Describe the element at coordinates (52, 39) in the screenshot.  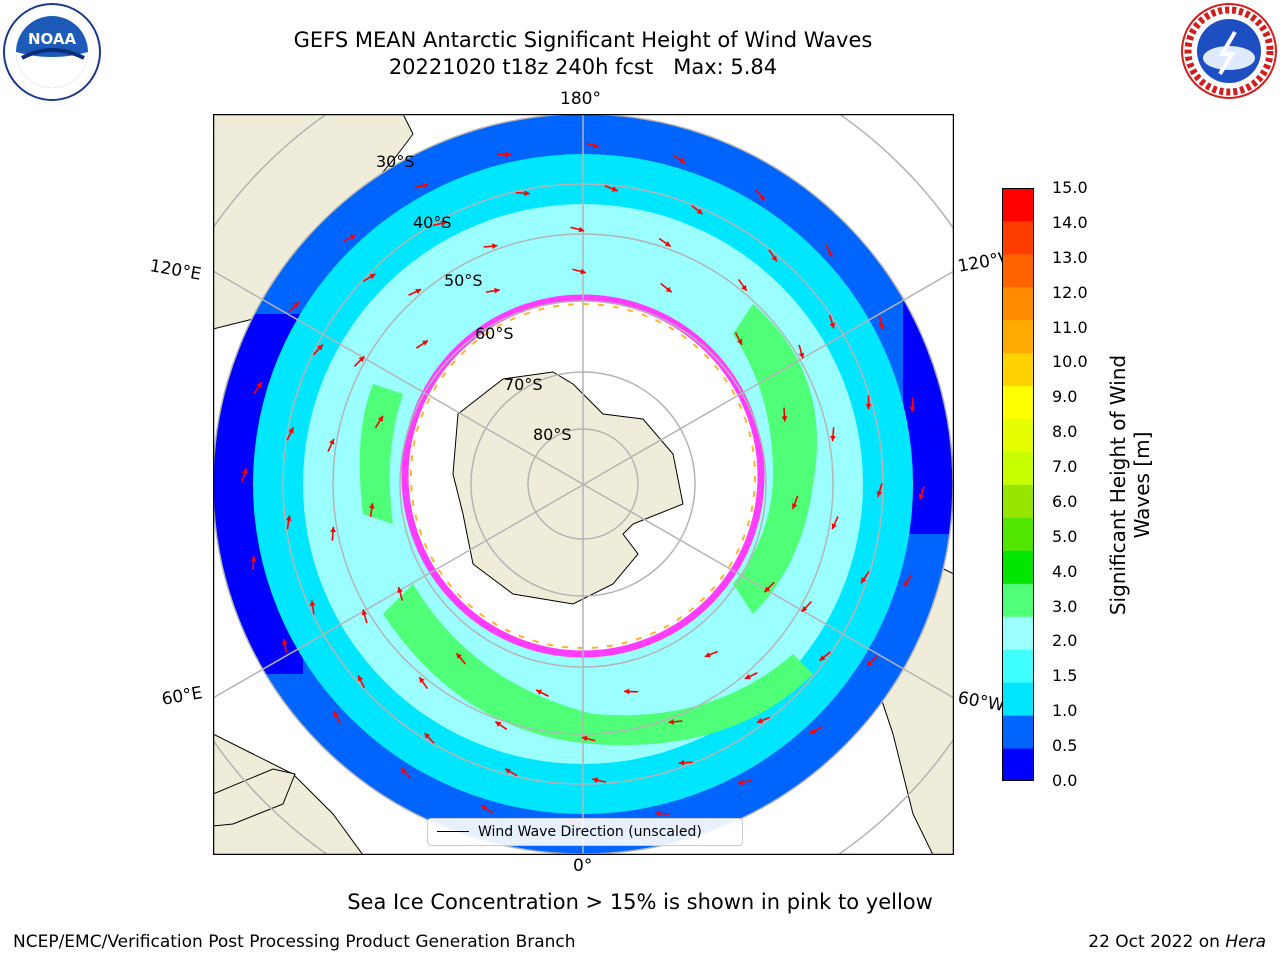
I see `noaa-logo-text: NOAA` at that location.